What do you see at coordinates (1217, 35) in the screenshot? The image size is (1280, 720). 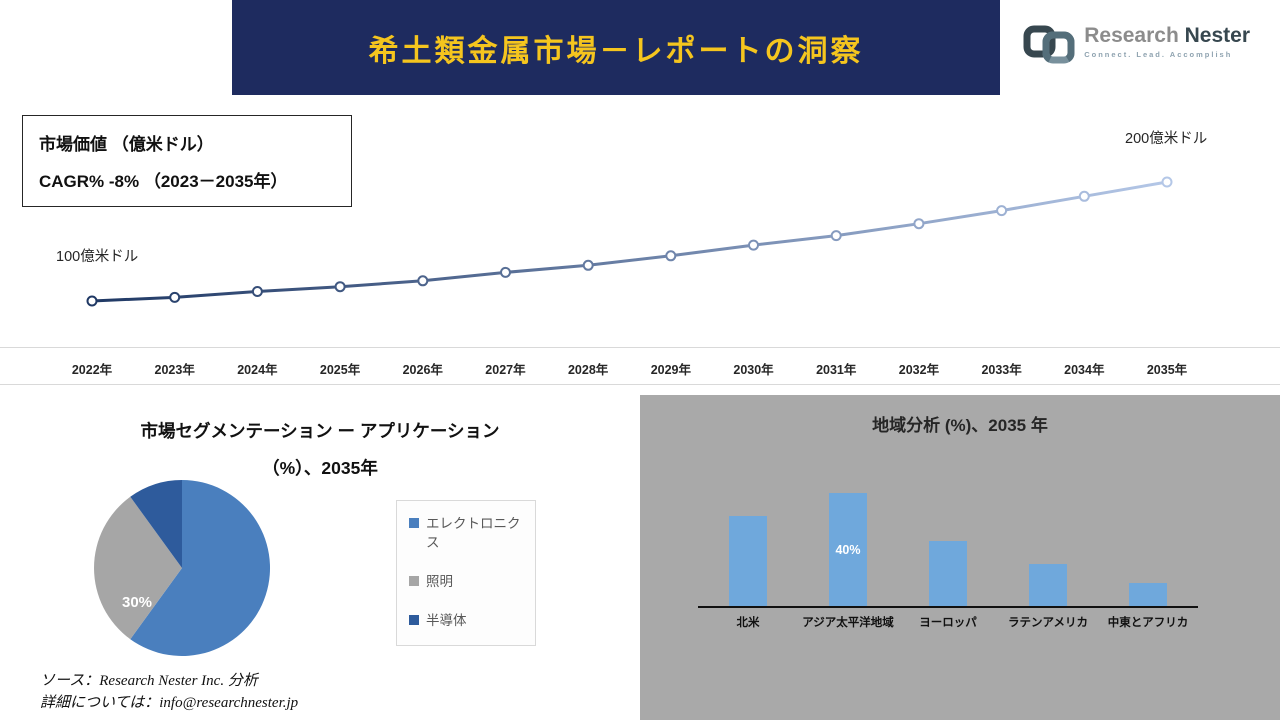 I see `brand-word-nester: Nester` at bounding box center [1217, 35].